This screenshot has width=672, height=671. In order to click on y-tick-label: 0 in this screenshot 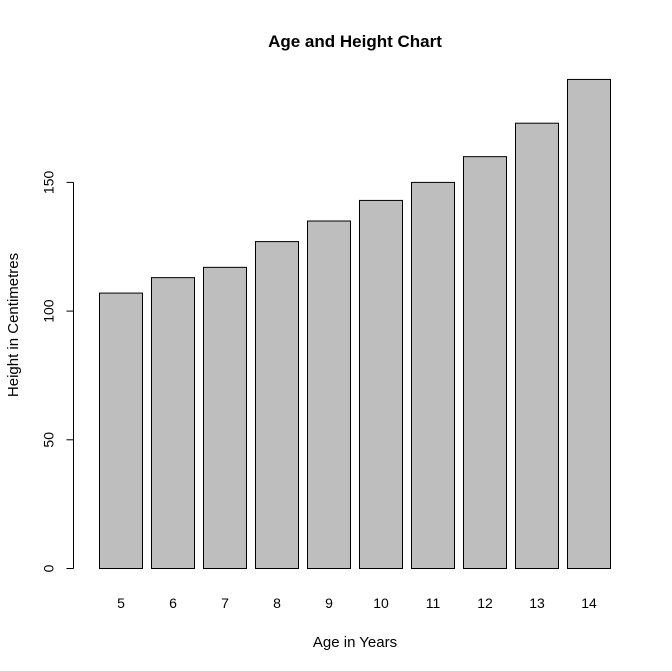, I will do `click(49, 568)`.